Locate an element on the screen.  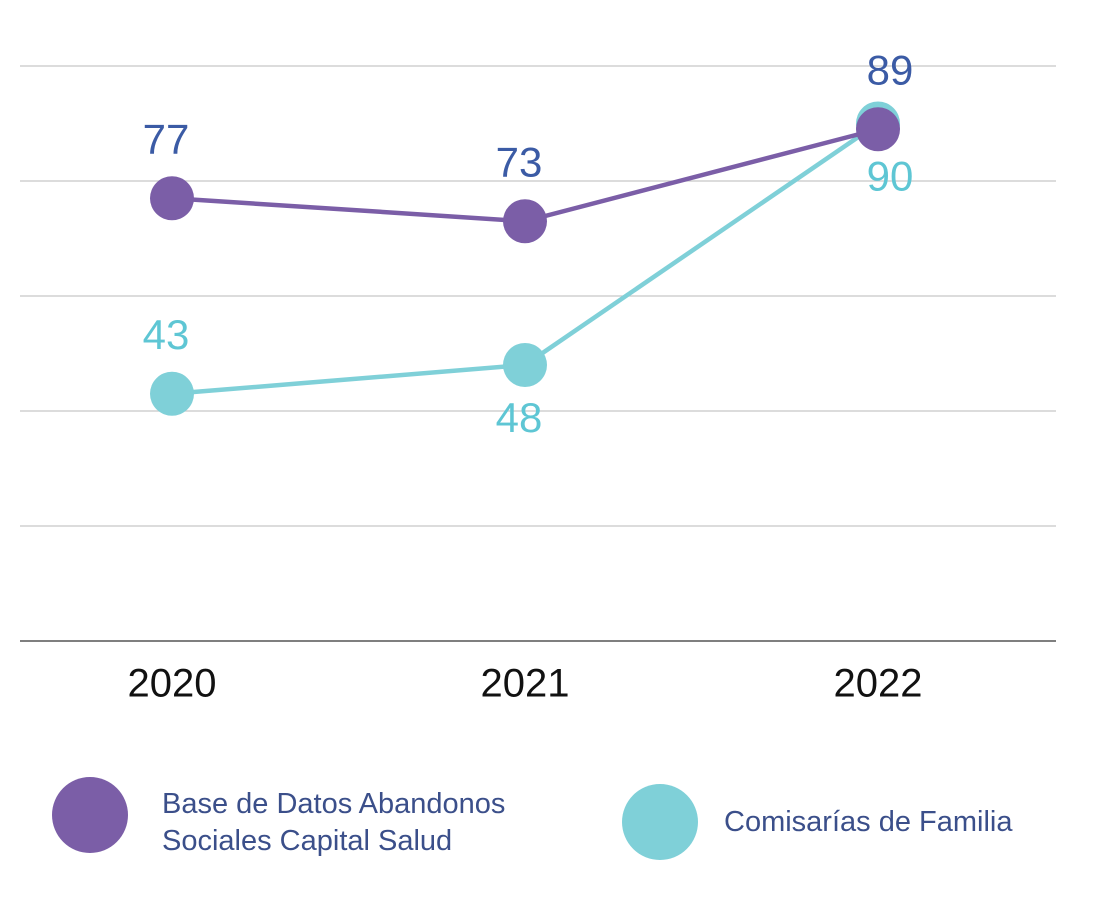
data-label: 73 is located at coordinates (519, 161).